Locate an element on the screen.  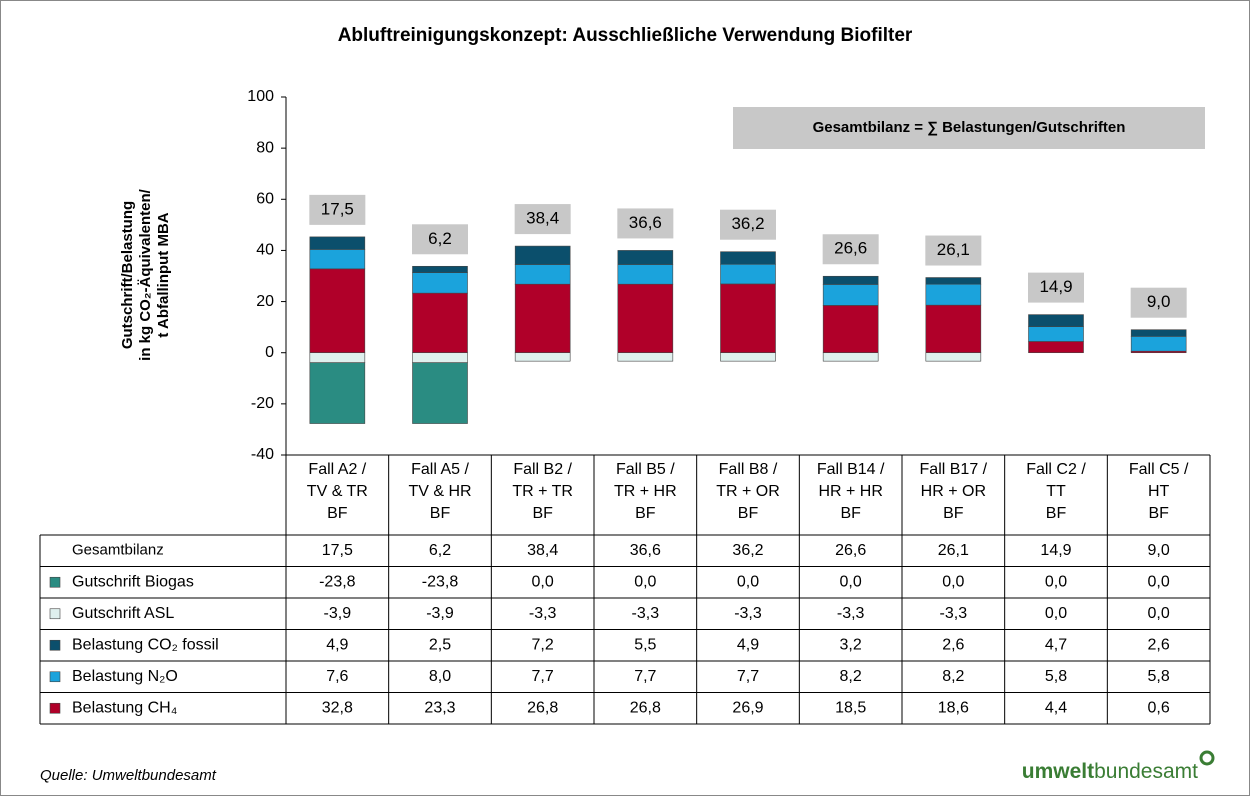
total-label: 6,2 is located at coordinates (440, 238).